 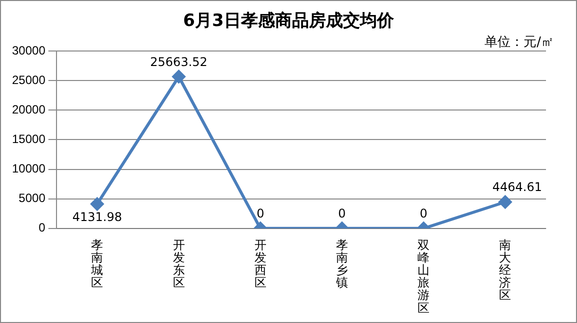 What do you see at coordinates (178, 264) in the screenshot?
I see `x-tick-label: 开发东区` at bounding box center [178, 264].